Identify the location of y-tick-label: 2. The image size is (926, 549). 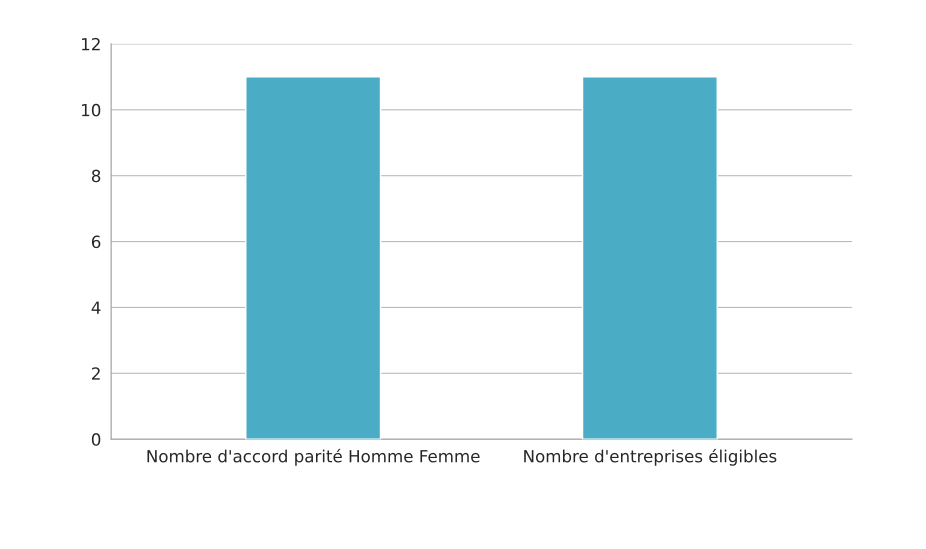
(96, 373).